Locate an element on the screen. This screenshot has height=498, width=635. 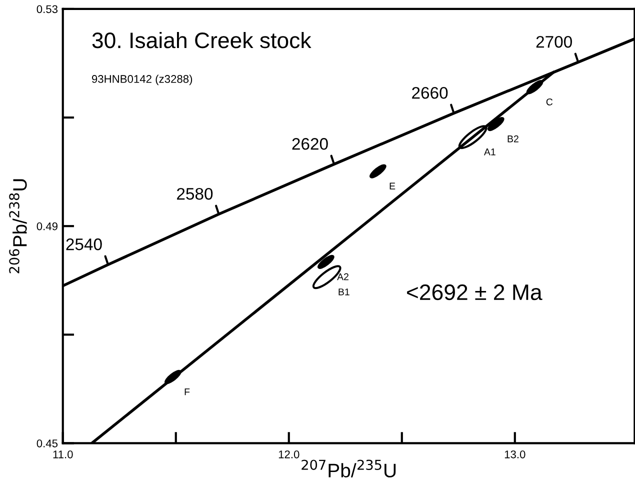
x-tick-label: 13.0 is located at coordinates (515, 454).